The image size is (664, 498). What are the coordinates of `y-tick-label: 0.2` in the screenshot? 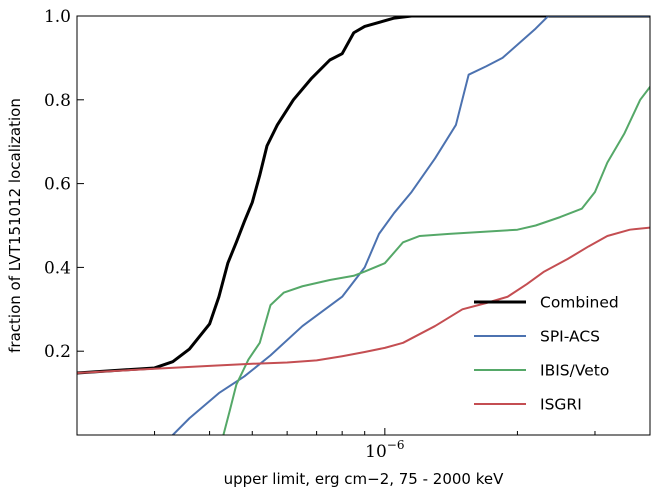 It's located at (57, 352).